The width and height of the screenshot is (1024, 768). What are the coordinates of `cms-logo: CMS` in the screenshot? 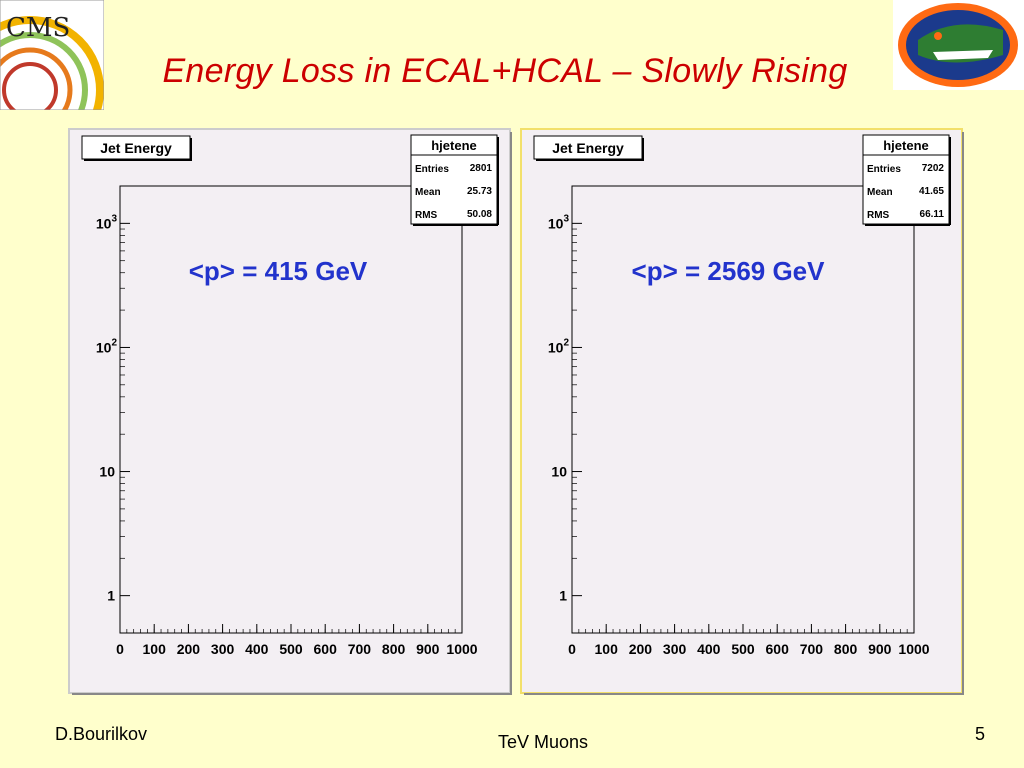 It's located at (52, 55).